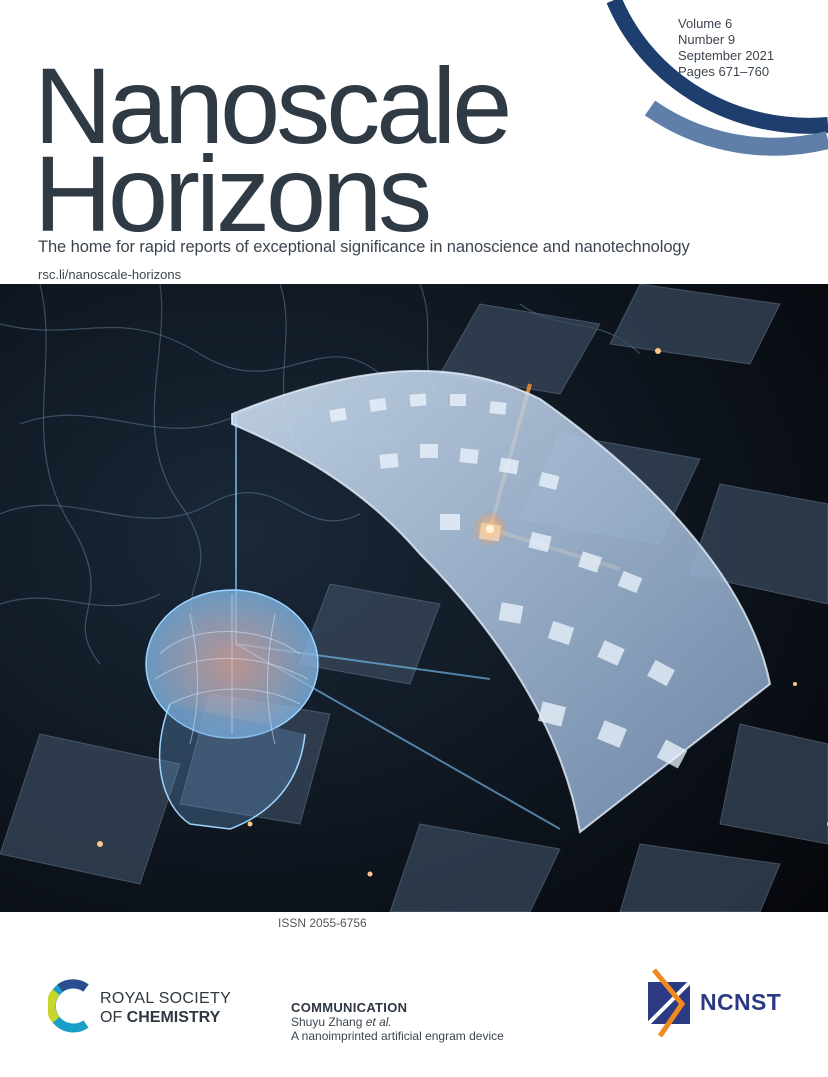 The height and width of the screenshot is (1077, 828). I want to click on issn-number: ISSN 2055-6756, so click(322, 923).